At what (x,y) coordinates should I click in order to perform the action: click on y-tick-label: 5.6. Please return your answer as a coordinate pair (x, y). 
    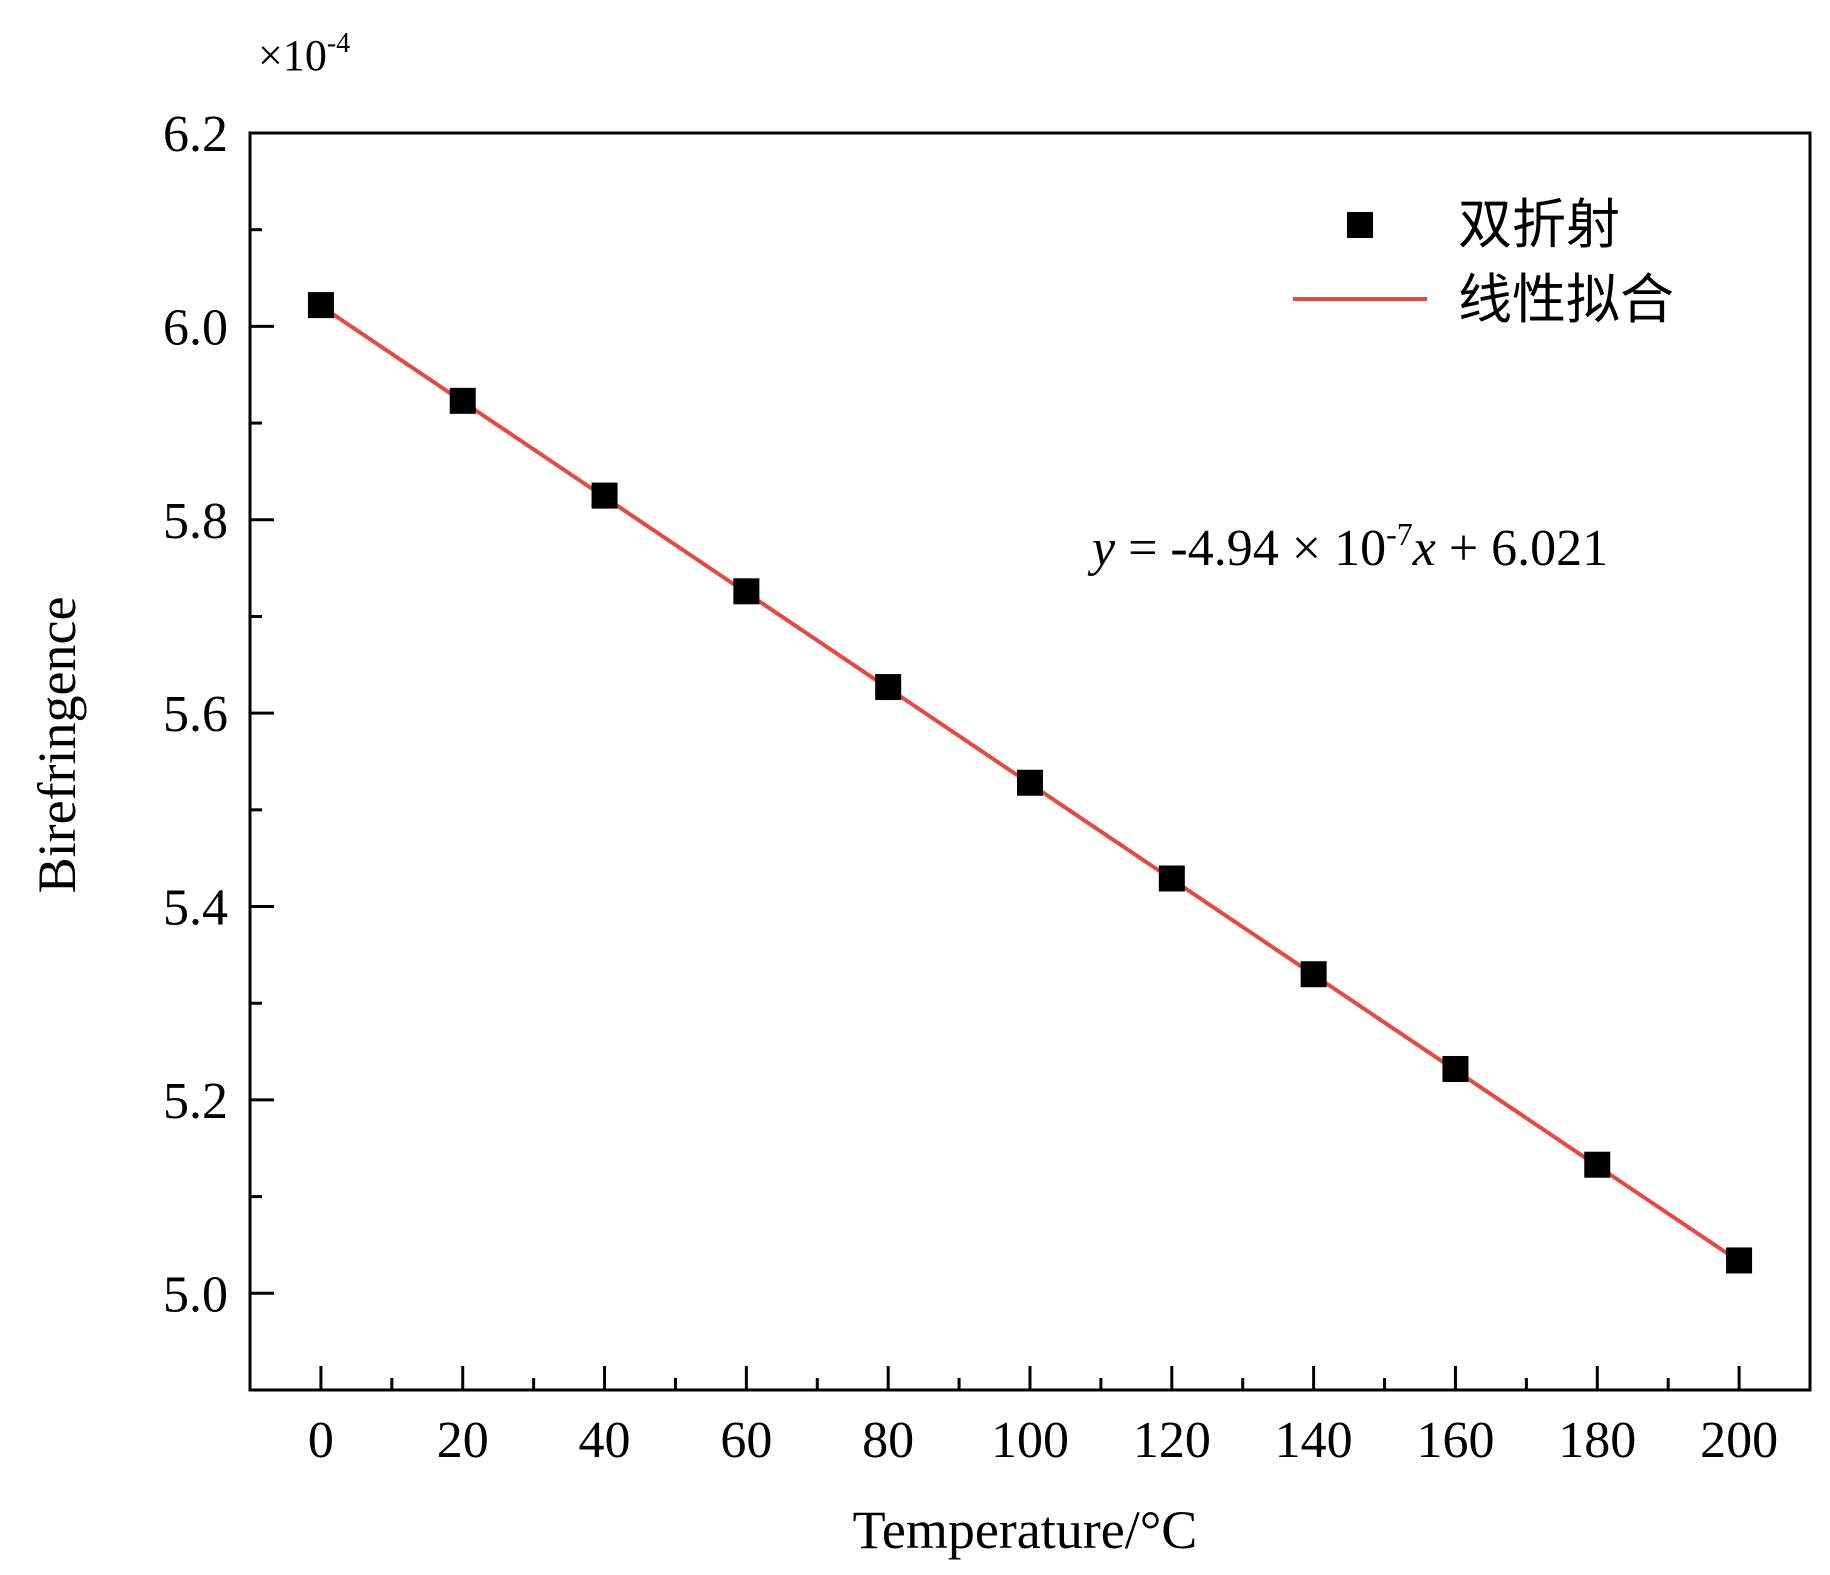
    Looking at the image, I should click on (195, 714).